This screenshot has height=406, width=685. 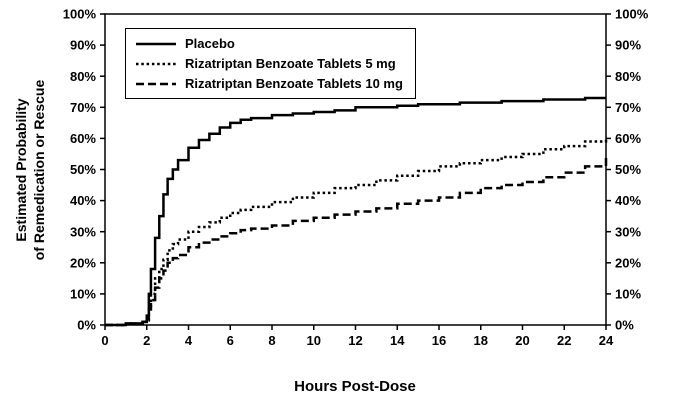 What do you see at coordinates (355, 386) in the screenshot?
I see `x-axis-title: Hours Post-Dose` at bounding box center [355, 386].